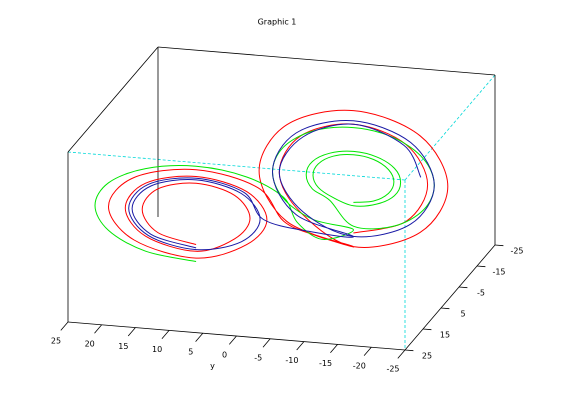  Describe the element at coordinates (427, 356) in the screenshot. I see `x-tick-label: 25` at that location.